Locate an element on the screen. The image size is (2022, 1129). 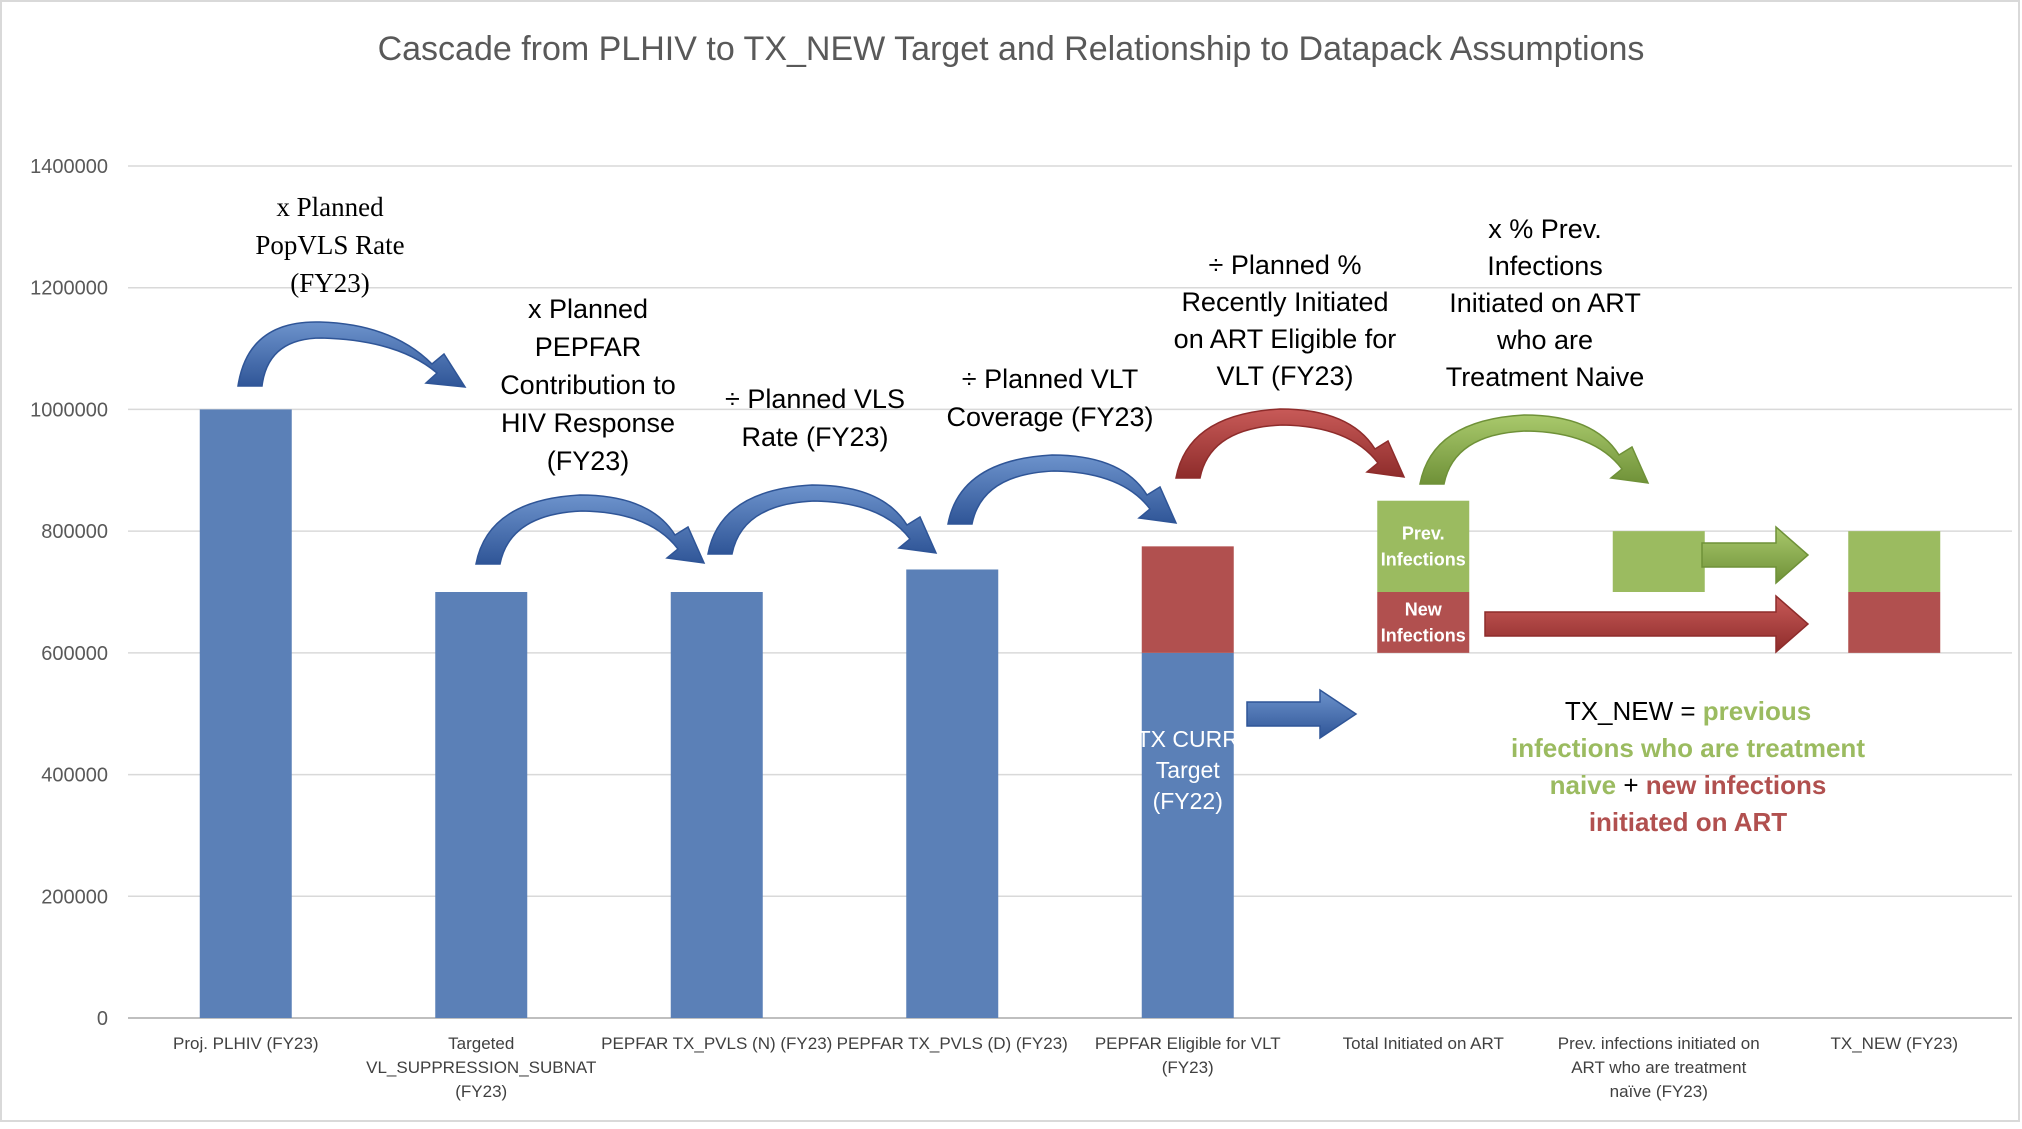
x-tick-label: PEPFAR TX_PVLS (N) (FY23) is located at coordinates (716, 1043).